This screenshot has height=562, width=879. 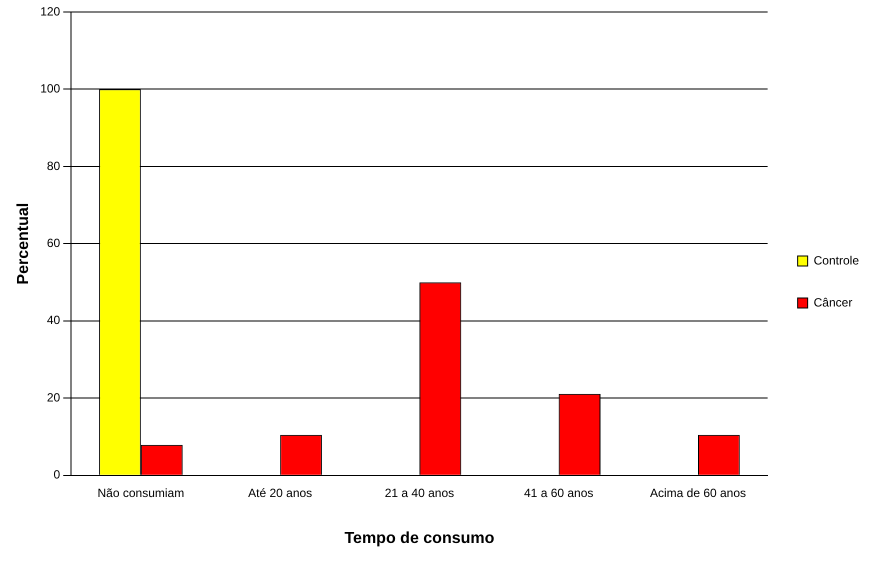 What do you see at coordinates (141, 493) in the screenshot?
I see `x-tick-label: Não consumiam` at bounding box center [141, 493].